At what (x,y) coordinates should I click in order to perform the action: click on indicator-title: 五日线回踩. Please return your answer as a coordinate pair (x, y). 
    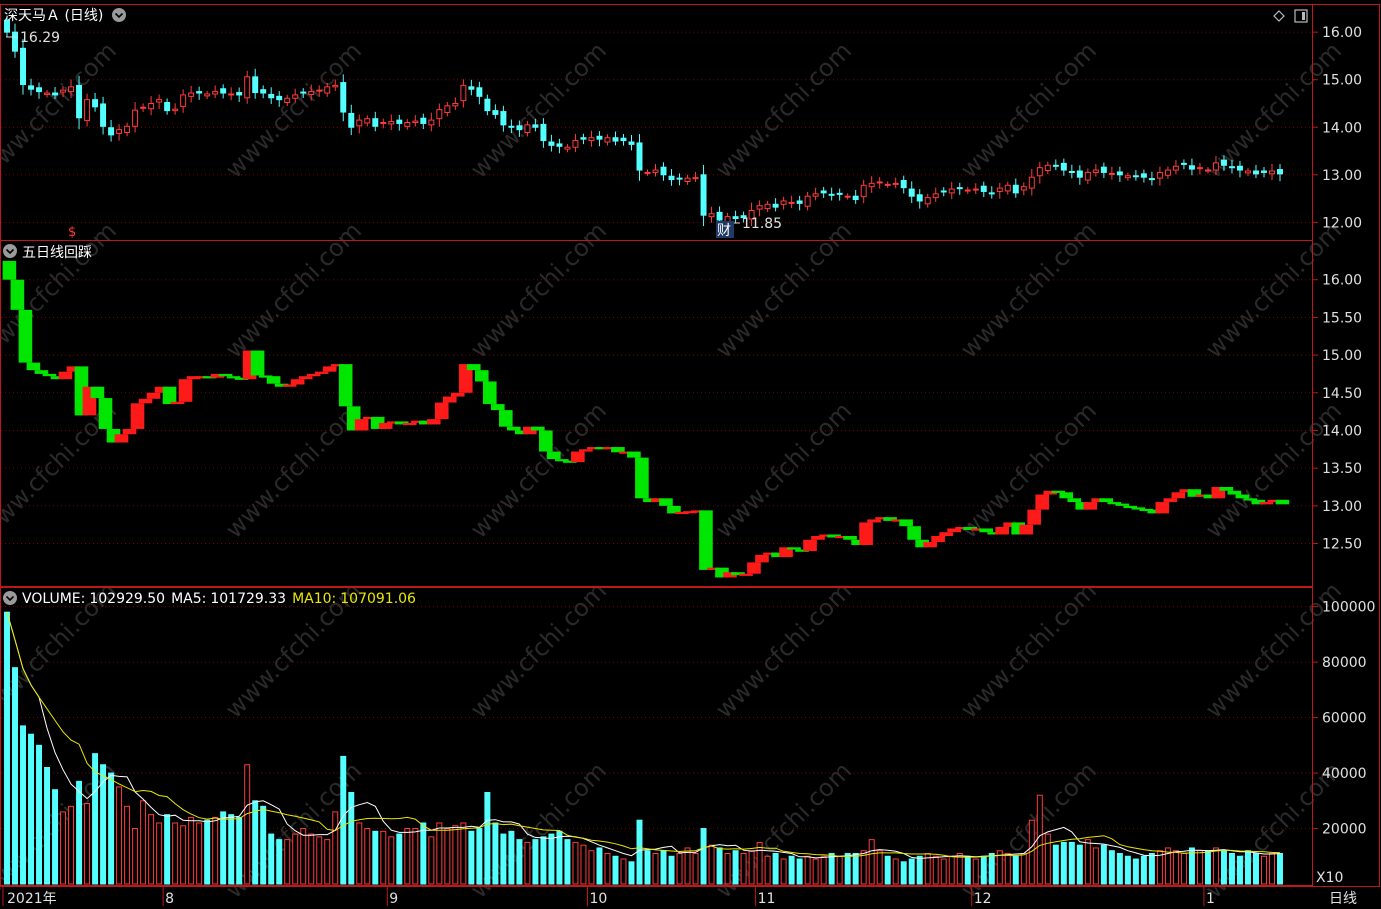
    Looking at the image, I should click on (57, 253).